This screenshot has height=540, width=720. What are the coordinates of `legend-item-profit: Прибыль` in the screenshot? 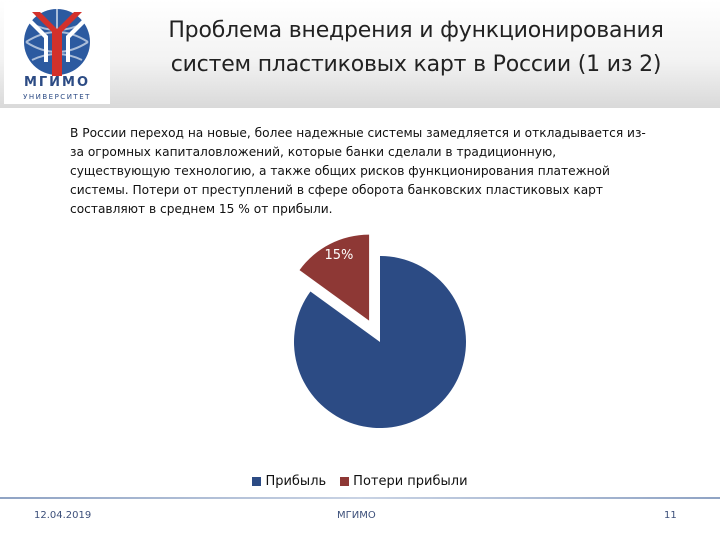 It's located at (289, 481).